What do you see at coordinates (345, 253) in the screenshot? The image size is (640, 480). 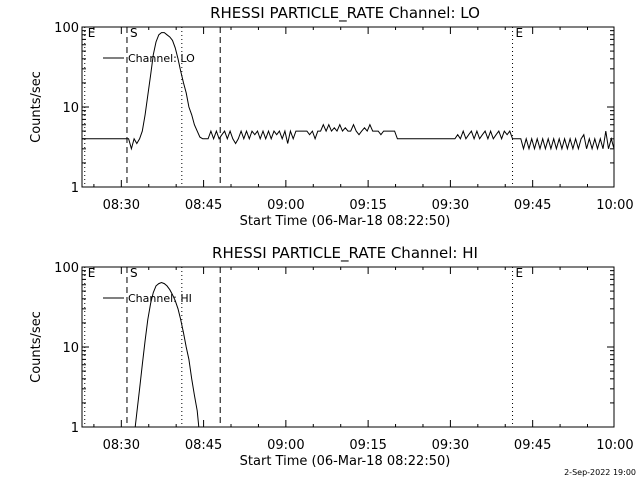 I see `chart-title: RHESSI PARTICLE_RATE Channel: HI` at bounding box center [345, 253].